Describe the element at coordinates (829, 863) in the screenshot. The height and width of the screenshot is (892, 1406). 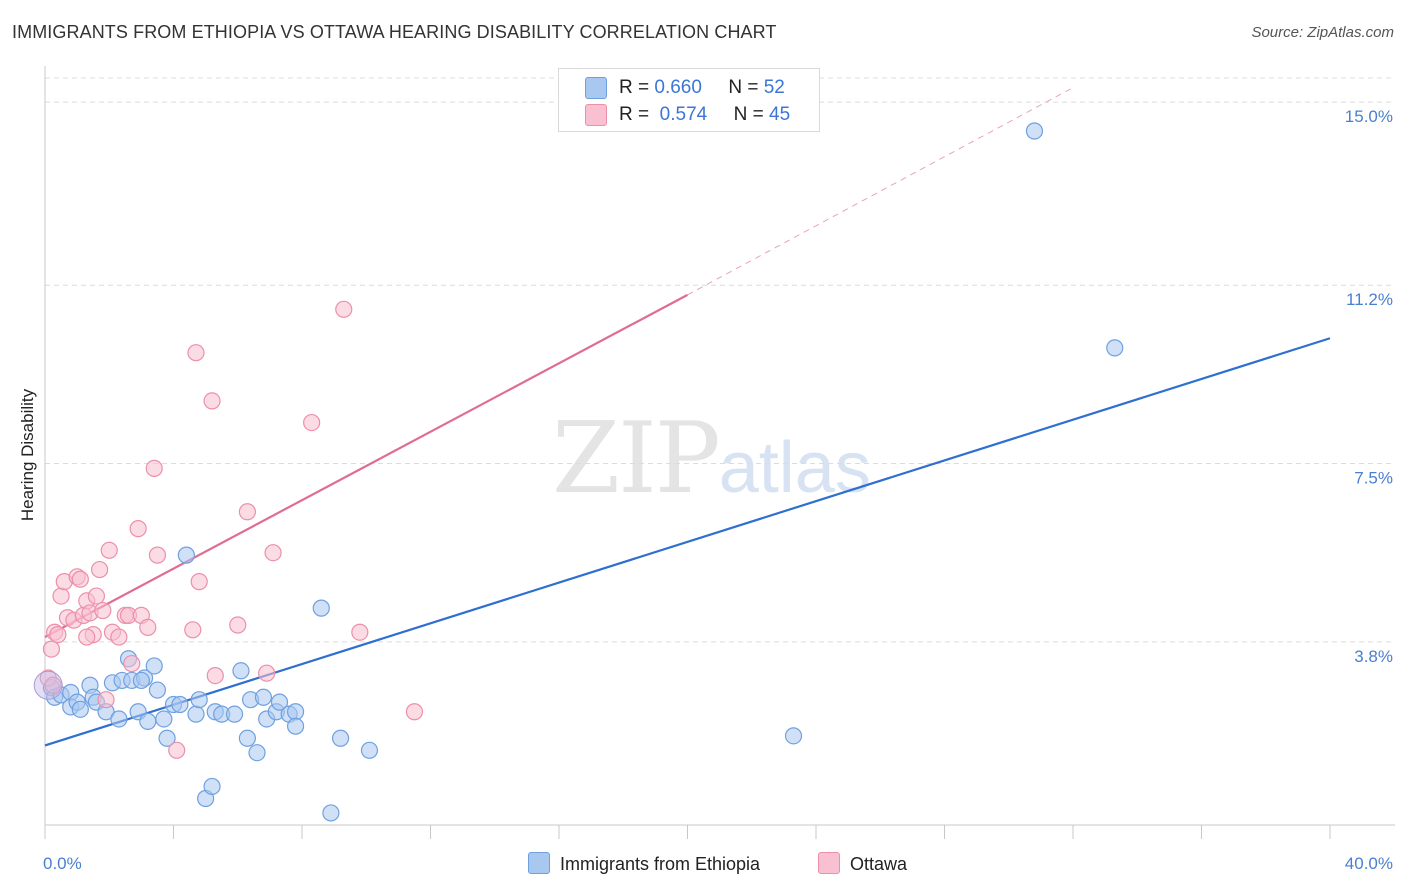
I see `bottom-legend-swatch-ottawa` at that location.